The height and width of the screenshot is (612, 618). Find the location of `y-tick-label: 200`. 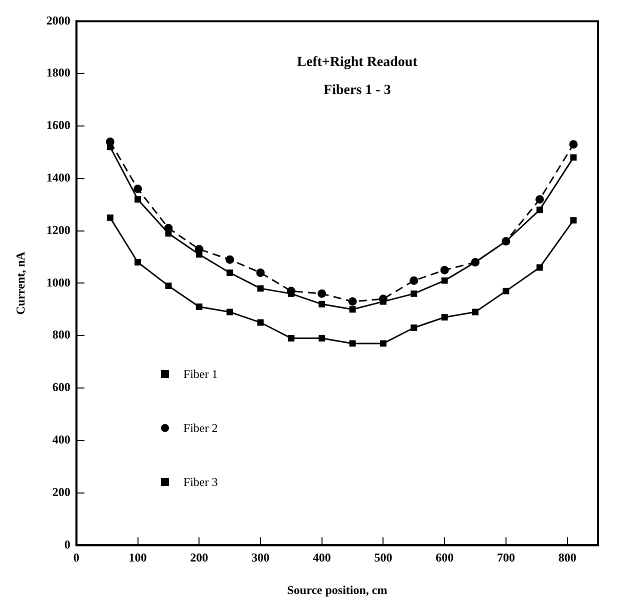

y-tick-label: 200 is located at coordinates (61, 491).